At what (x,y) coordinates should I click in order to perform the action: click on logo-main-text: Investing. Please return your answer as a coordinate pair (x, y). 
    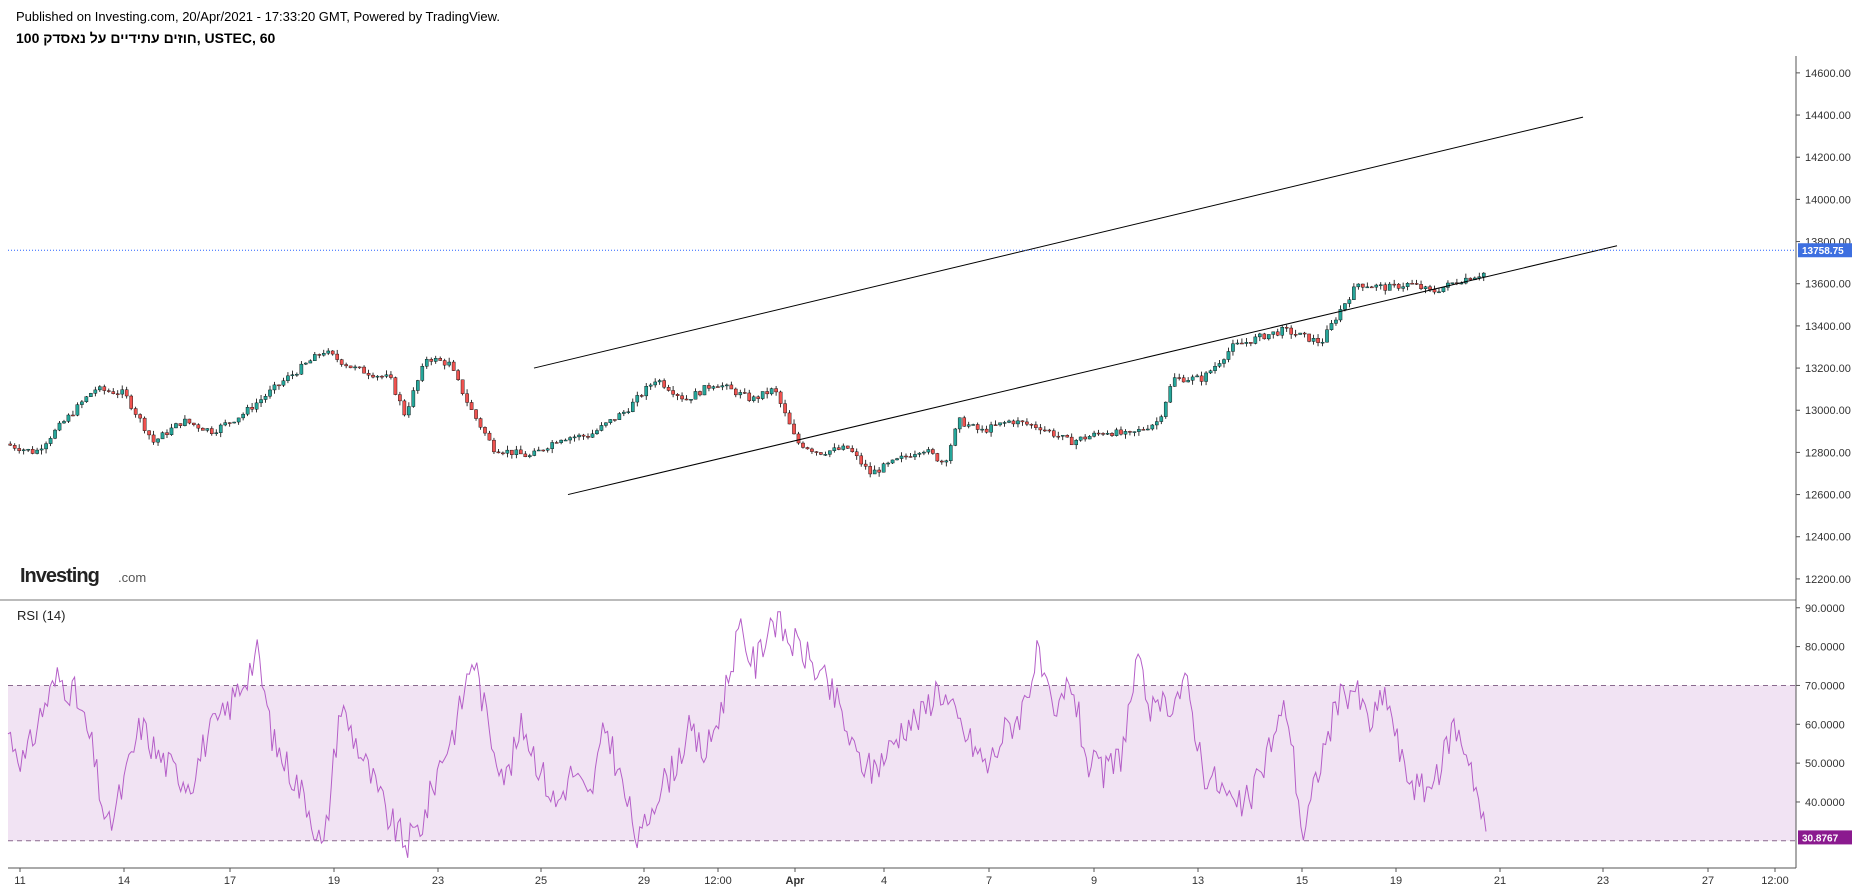
    Looking at the image, I should click on (59, 576).